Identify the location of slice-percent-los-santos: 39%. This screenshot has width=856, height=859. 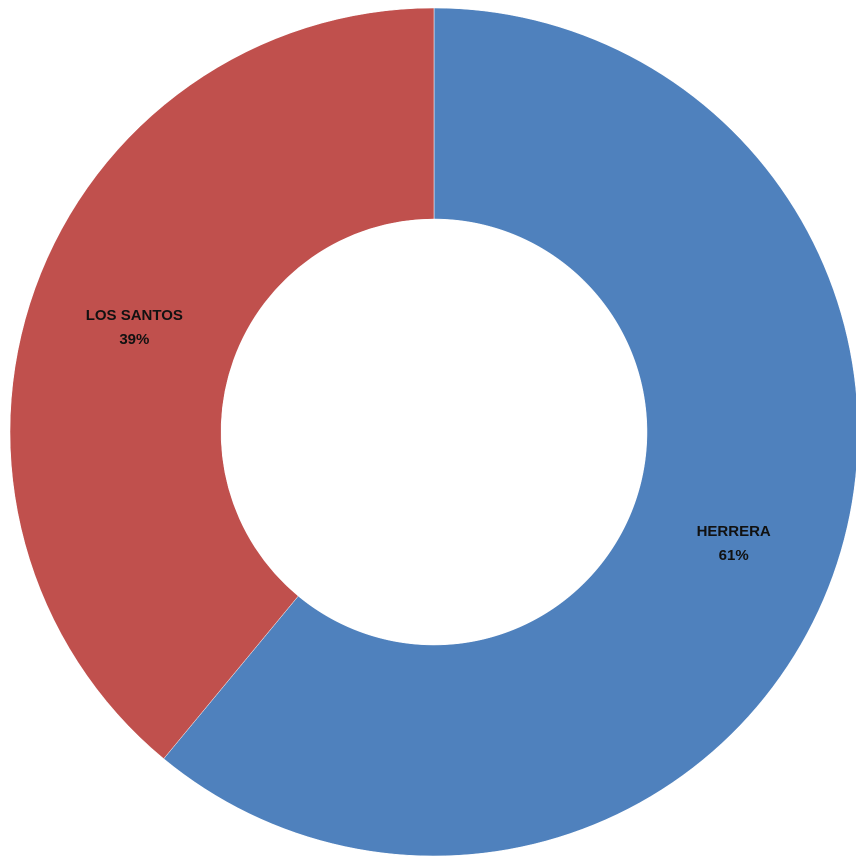
(134, 339).